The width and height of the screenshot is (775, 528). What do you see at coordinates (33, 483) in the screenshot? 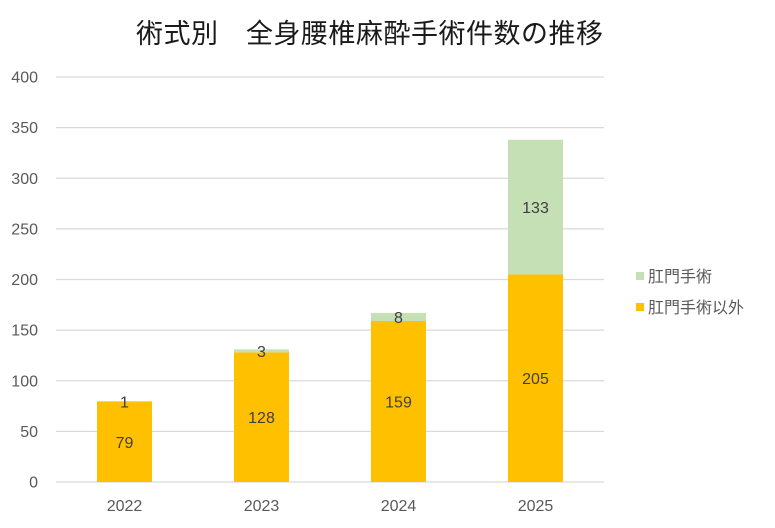
I see `y-tick-label: 0` at bounding box center [33, 483].